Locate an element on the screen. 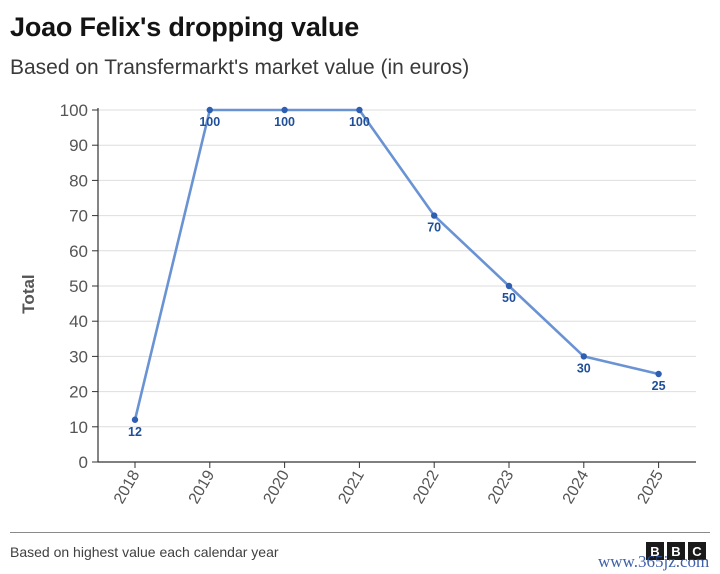 Image resolution: width=720 pixels, height=574 pixels. footer-divider is located at coordinates (360, 532).